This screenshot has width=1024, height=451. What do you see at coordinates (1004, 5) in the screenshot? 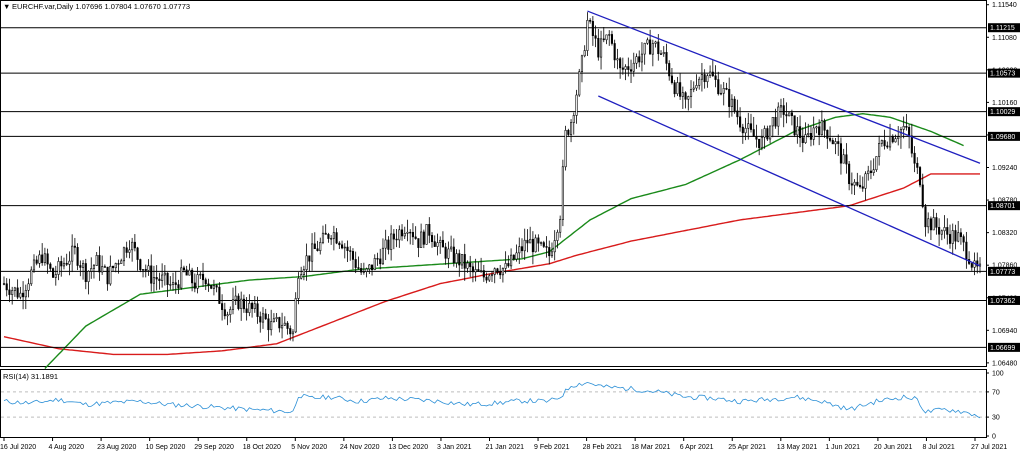
I see `y-tick-label: 1.11540` at bounding box center [1004, 5].